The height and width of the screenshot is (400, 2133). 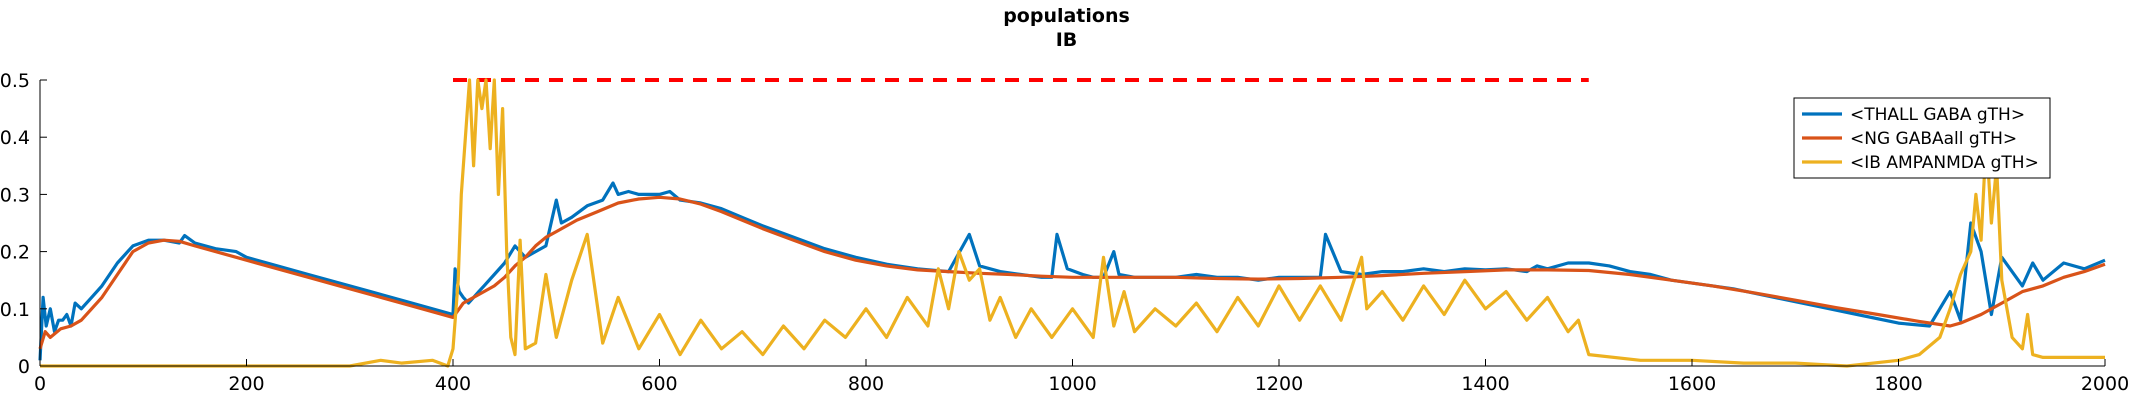 I want to click on x-tick-label: 1600, so click(x=1692, y=384).